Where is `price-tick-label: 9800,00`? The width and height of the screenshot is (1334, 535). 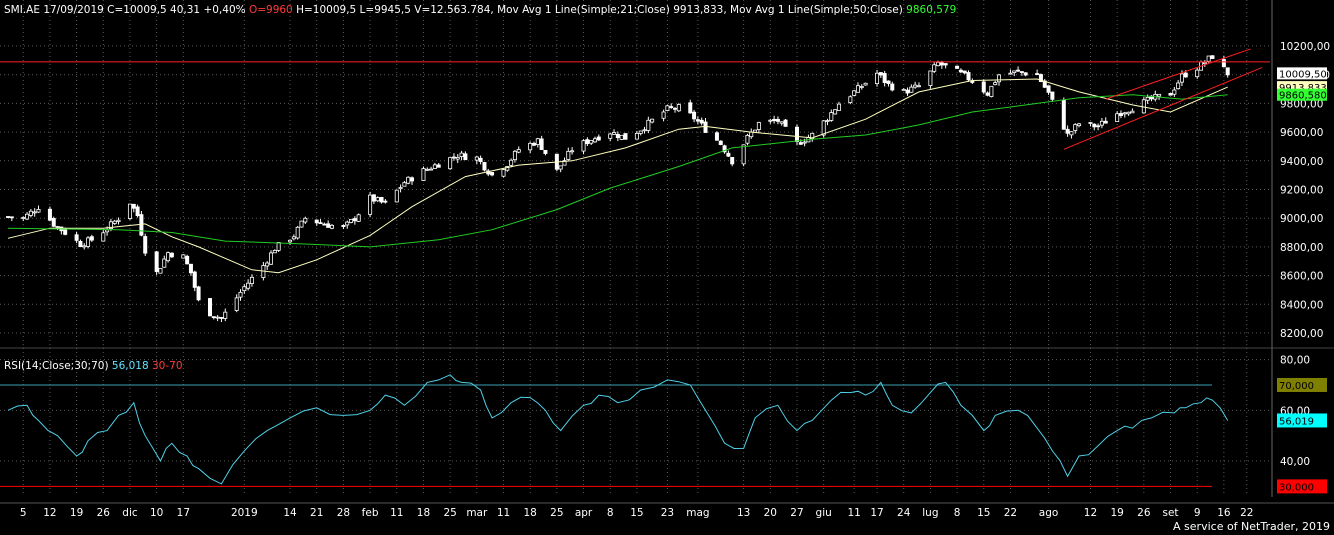 price-tick-label: 9800,00 is located at coordinates (1301, 104).